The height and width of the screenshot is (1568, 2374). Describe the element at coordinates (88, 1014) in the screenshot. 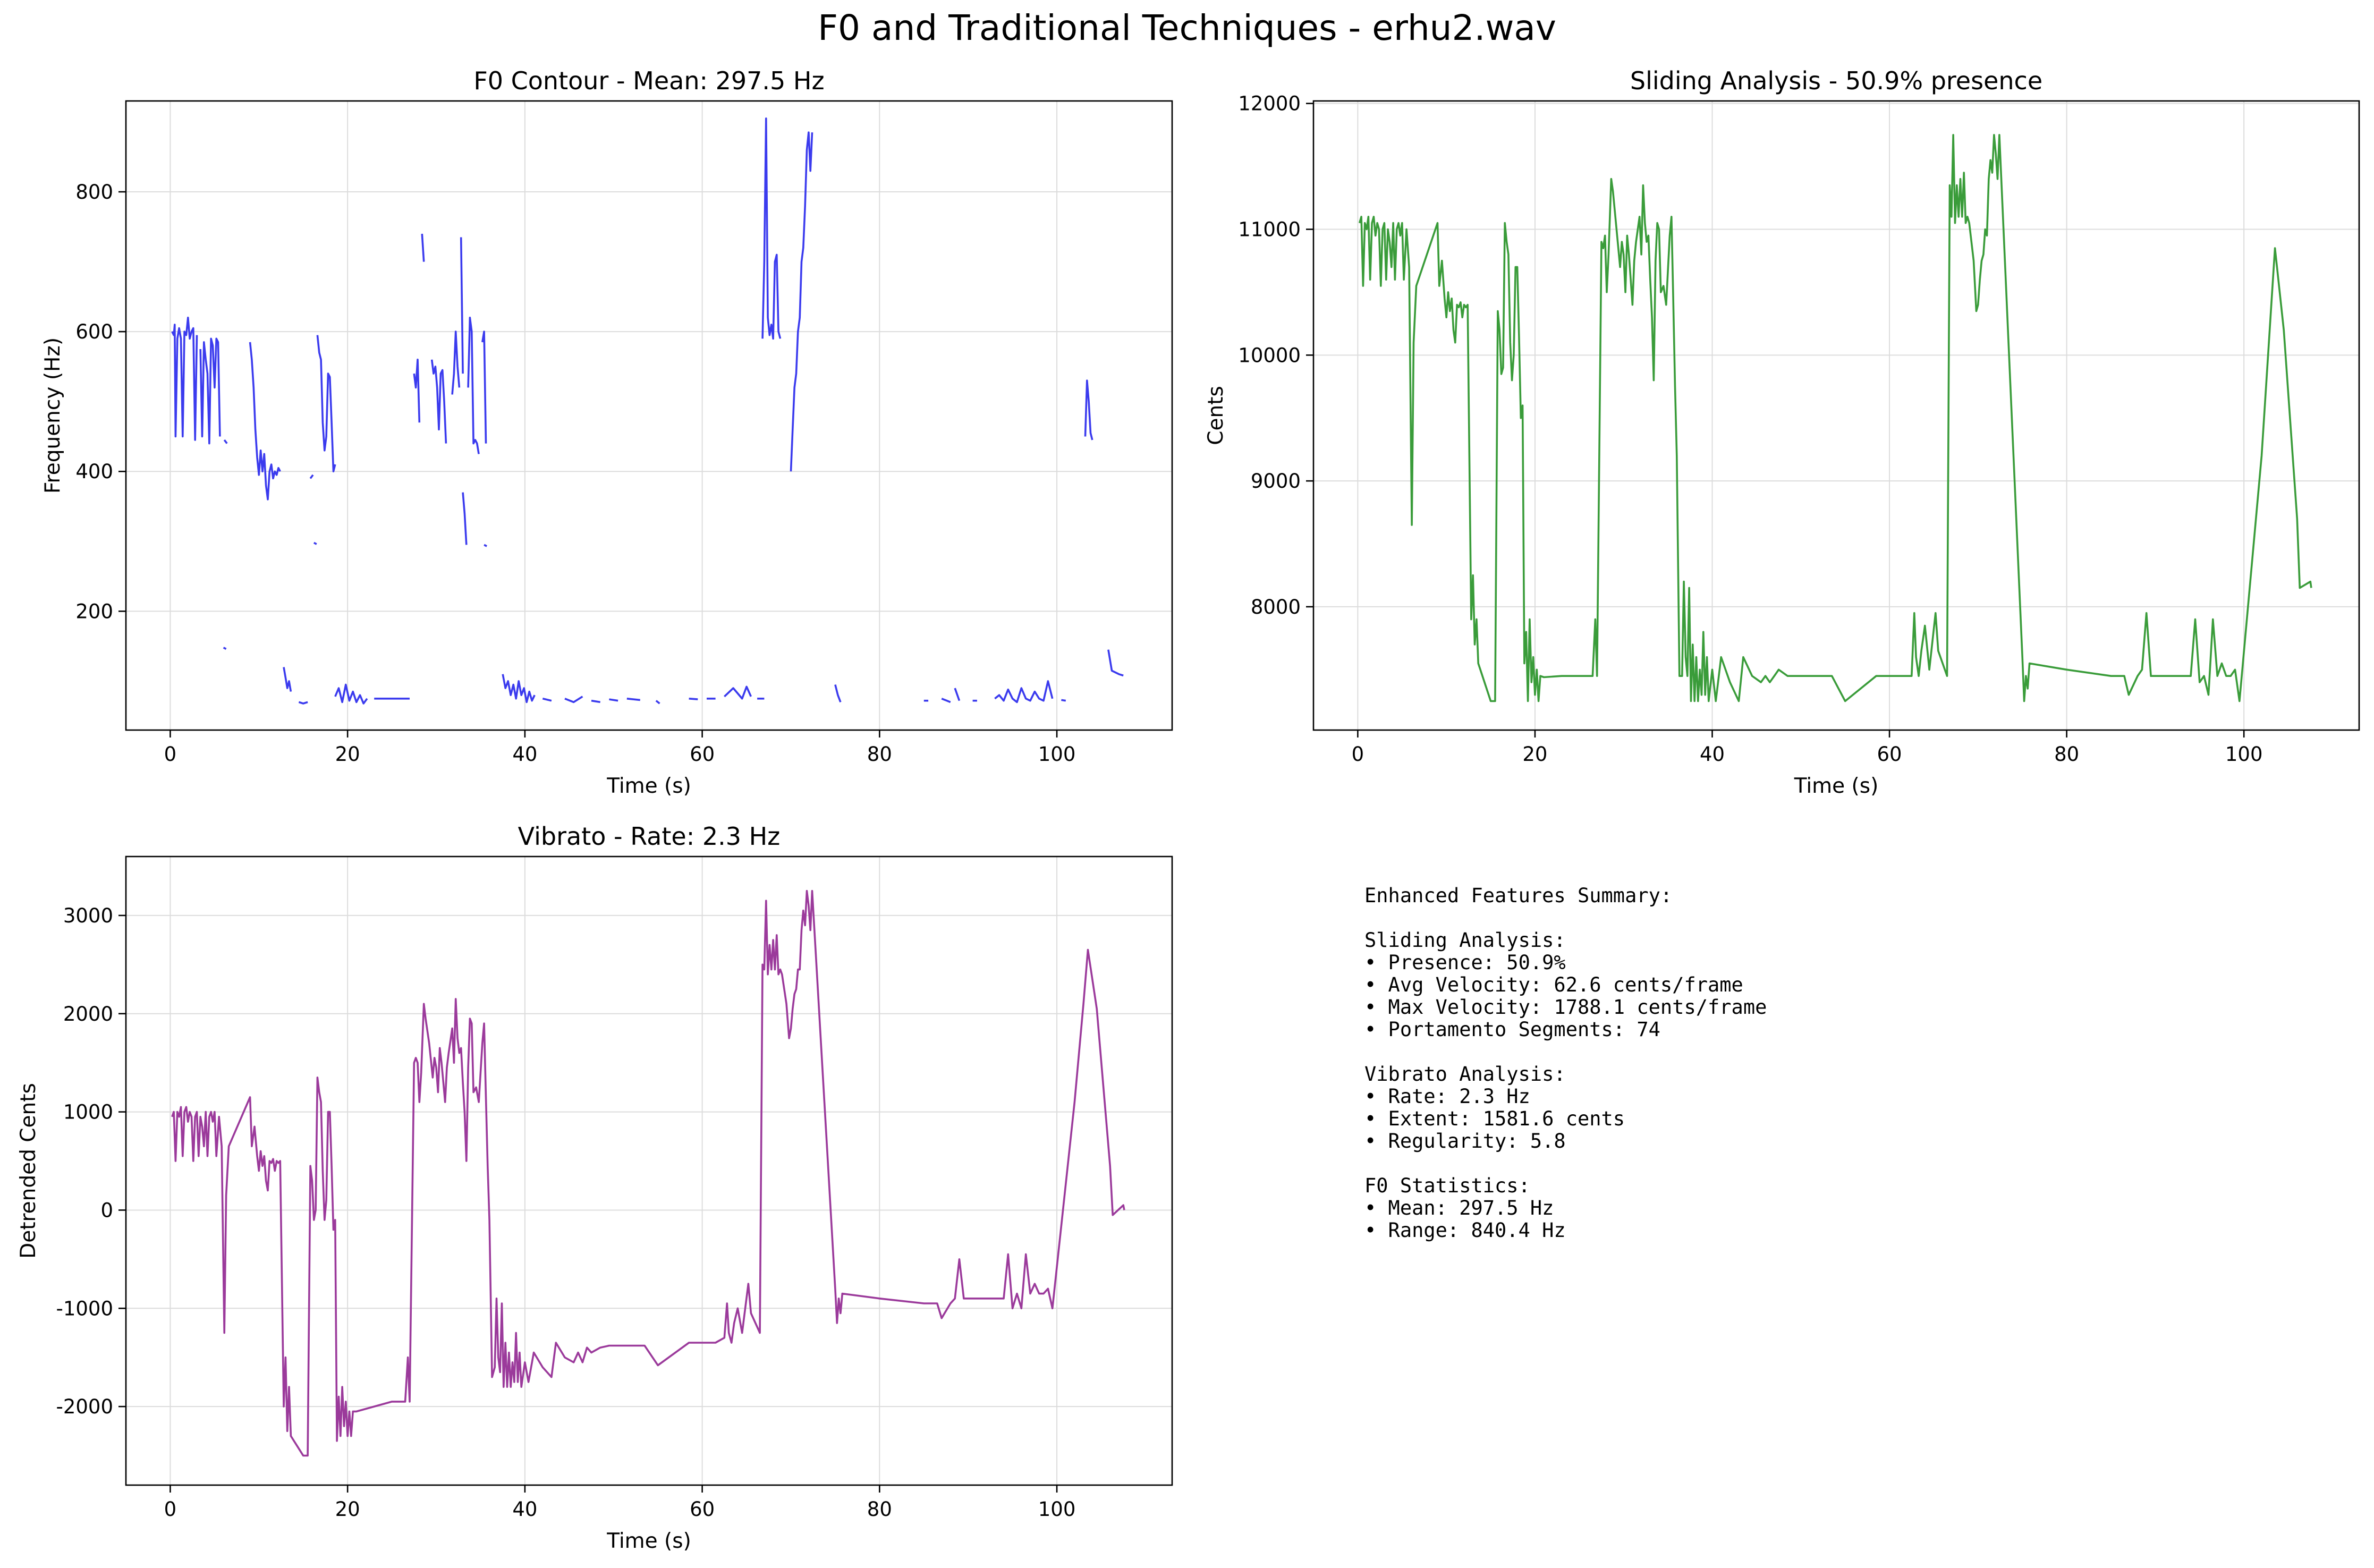

I see `y-tick-label: 2000` at that location.